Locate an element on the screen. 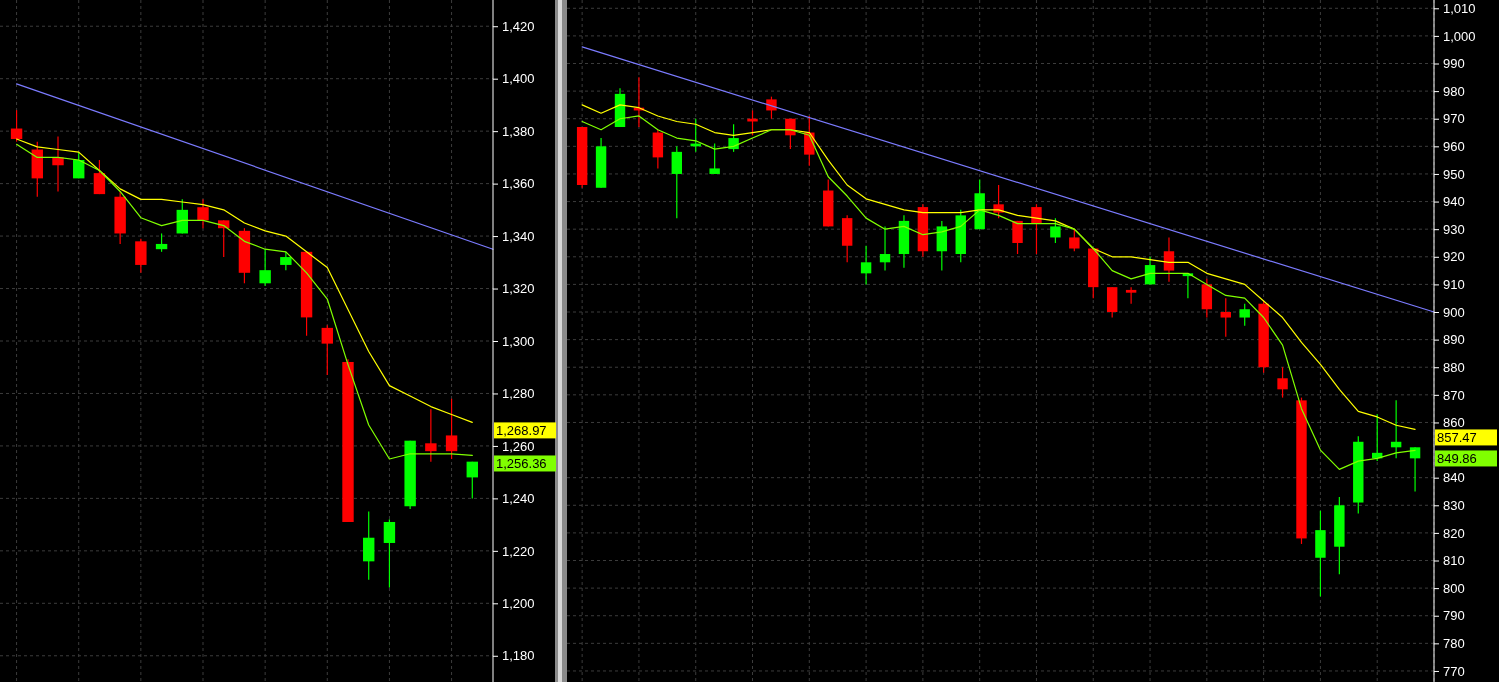 The image size is (1499, 682). y-tick-label: 970 is located at coordinates (1454, 119).